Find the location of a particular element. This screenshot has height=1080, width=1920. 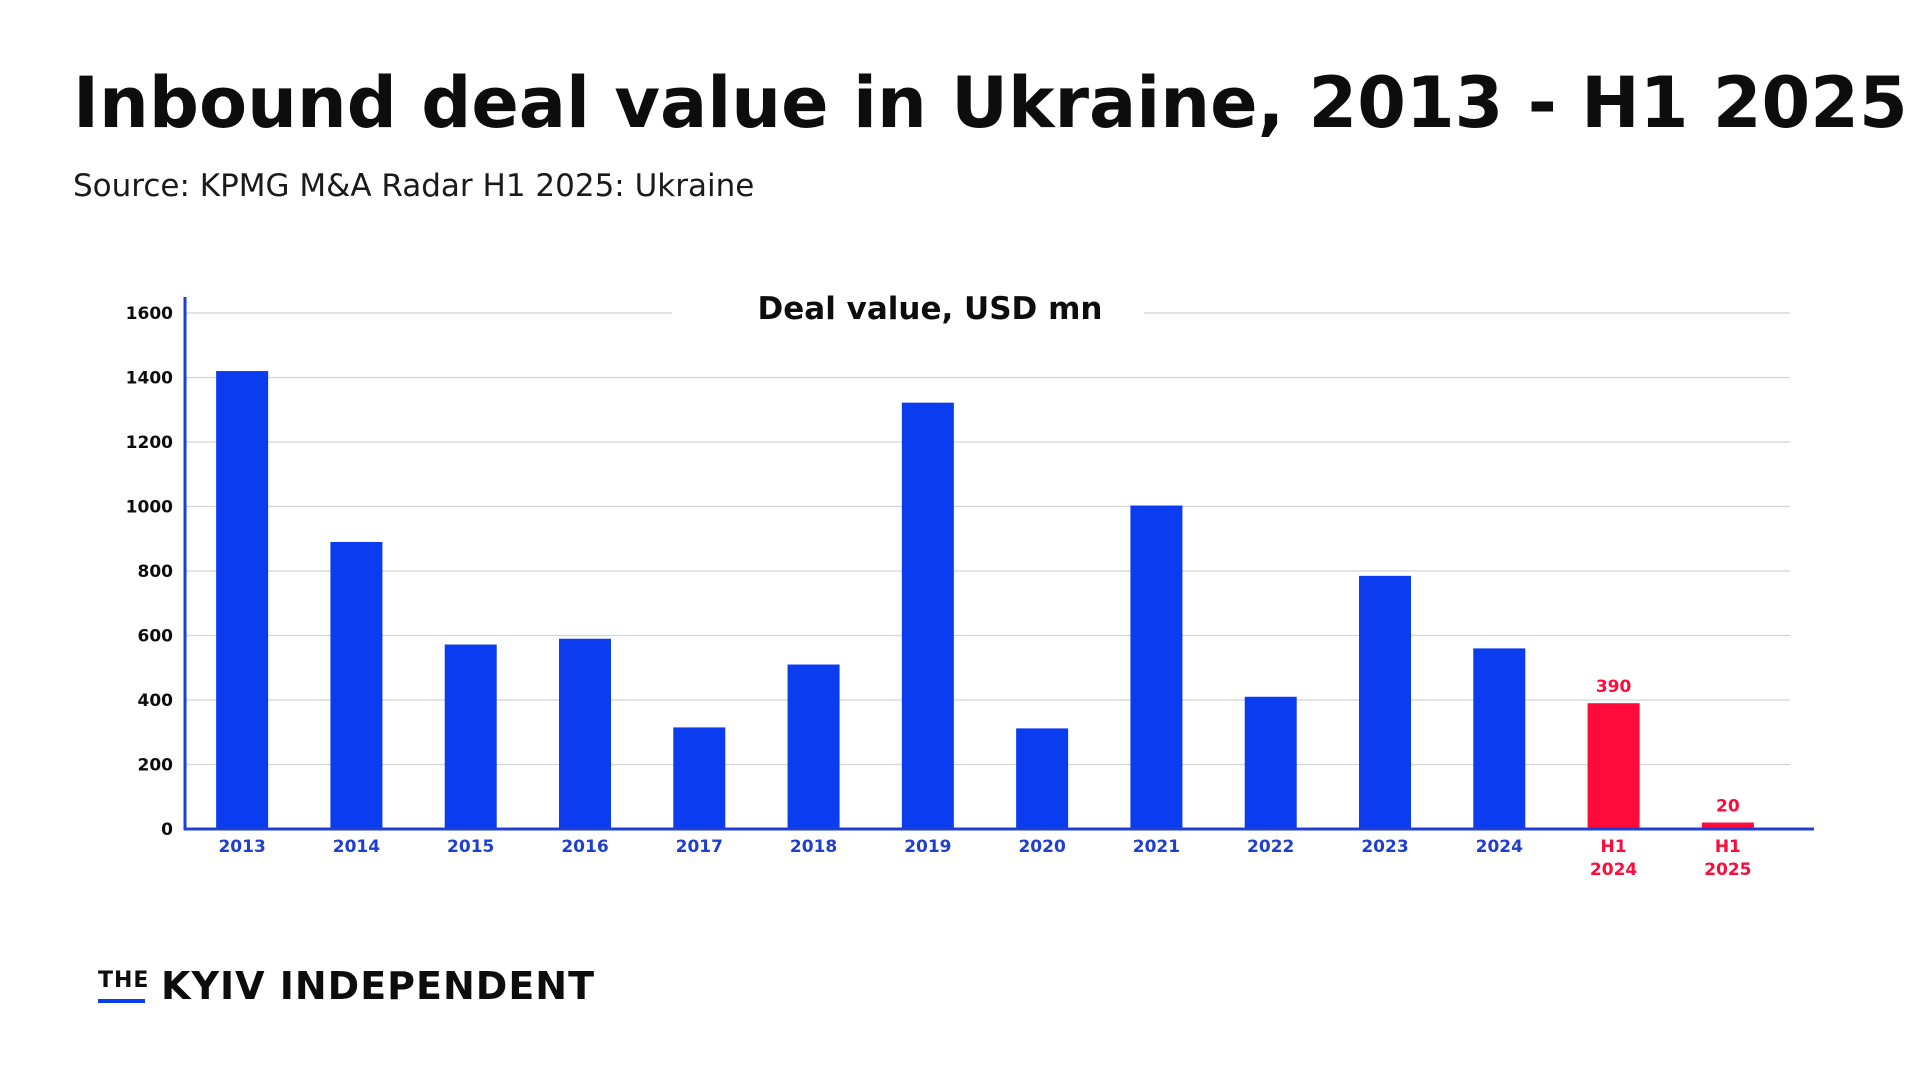

y-tick-label: 1000 is located at coordinates (149, 508).